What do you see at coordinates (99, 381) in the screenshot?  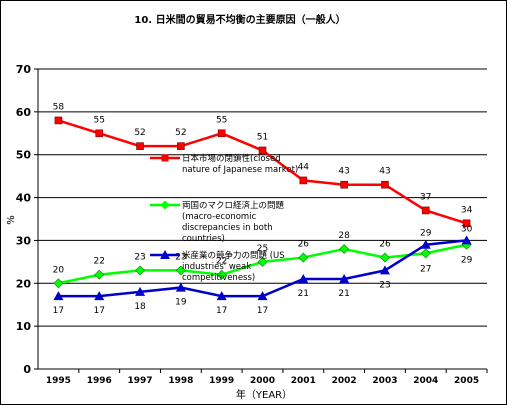 I see `x-tick-label: 1996` at bounding box center [99, 381].